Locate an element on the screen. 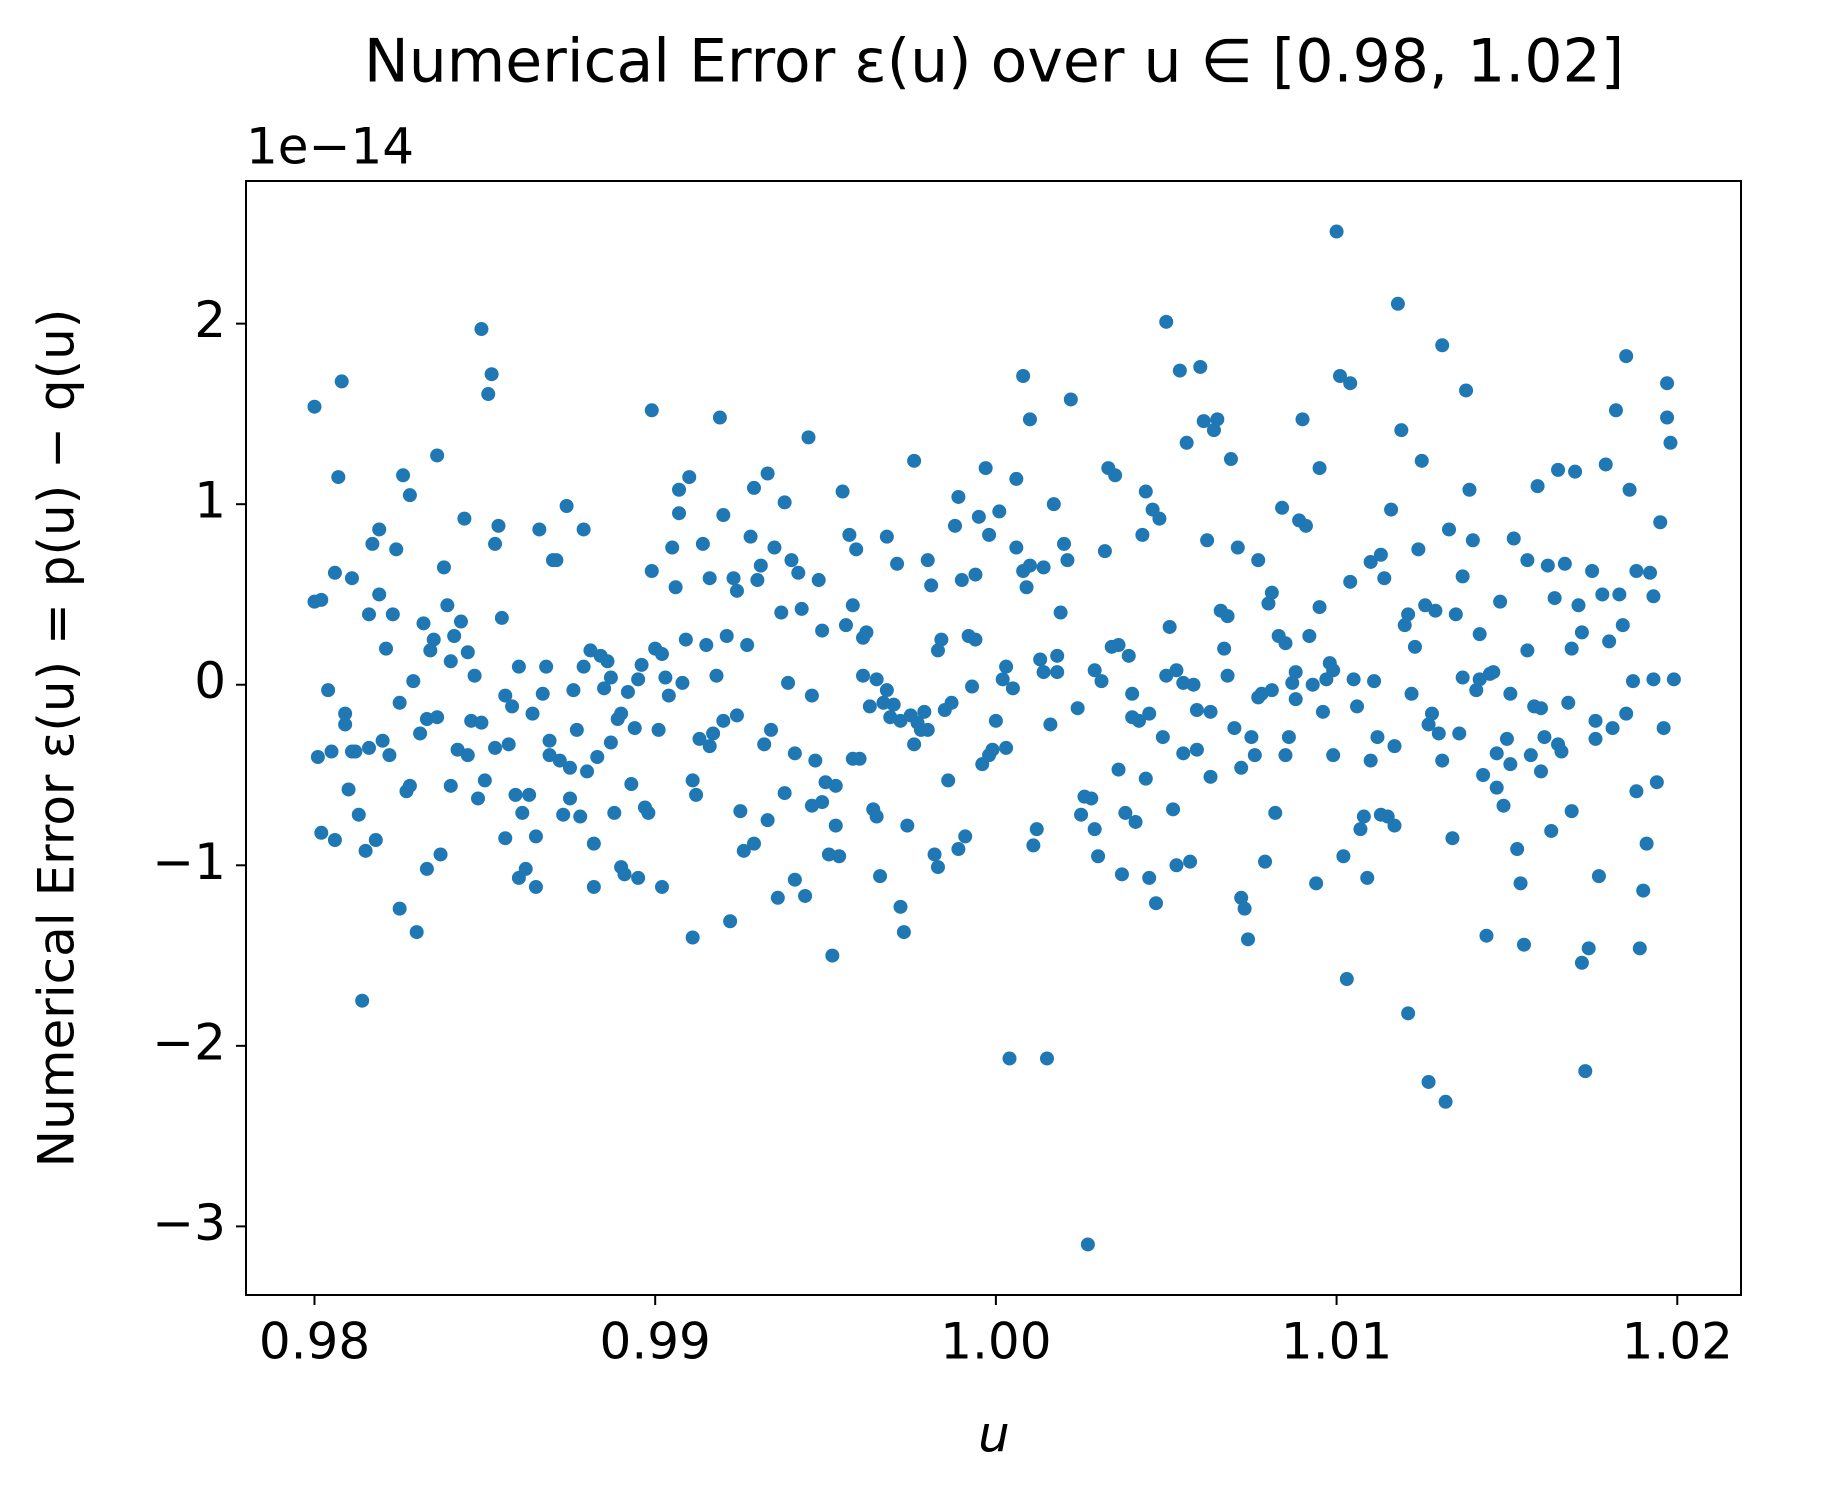 The image size is (1842, 1497). y-axis-label: Numerical Error ε(u) = p(u) − q(u) is located at coordinates (57, 738).